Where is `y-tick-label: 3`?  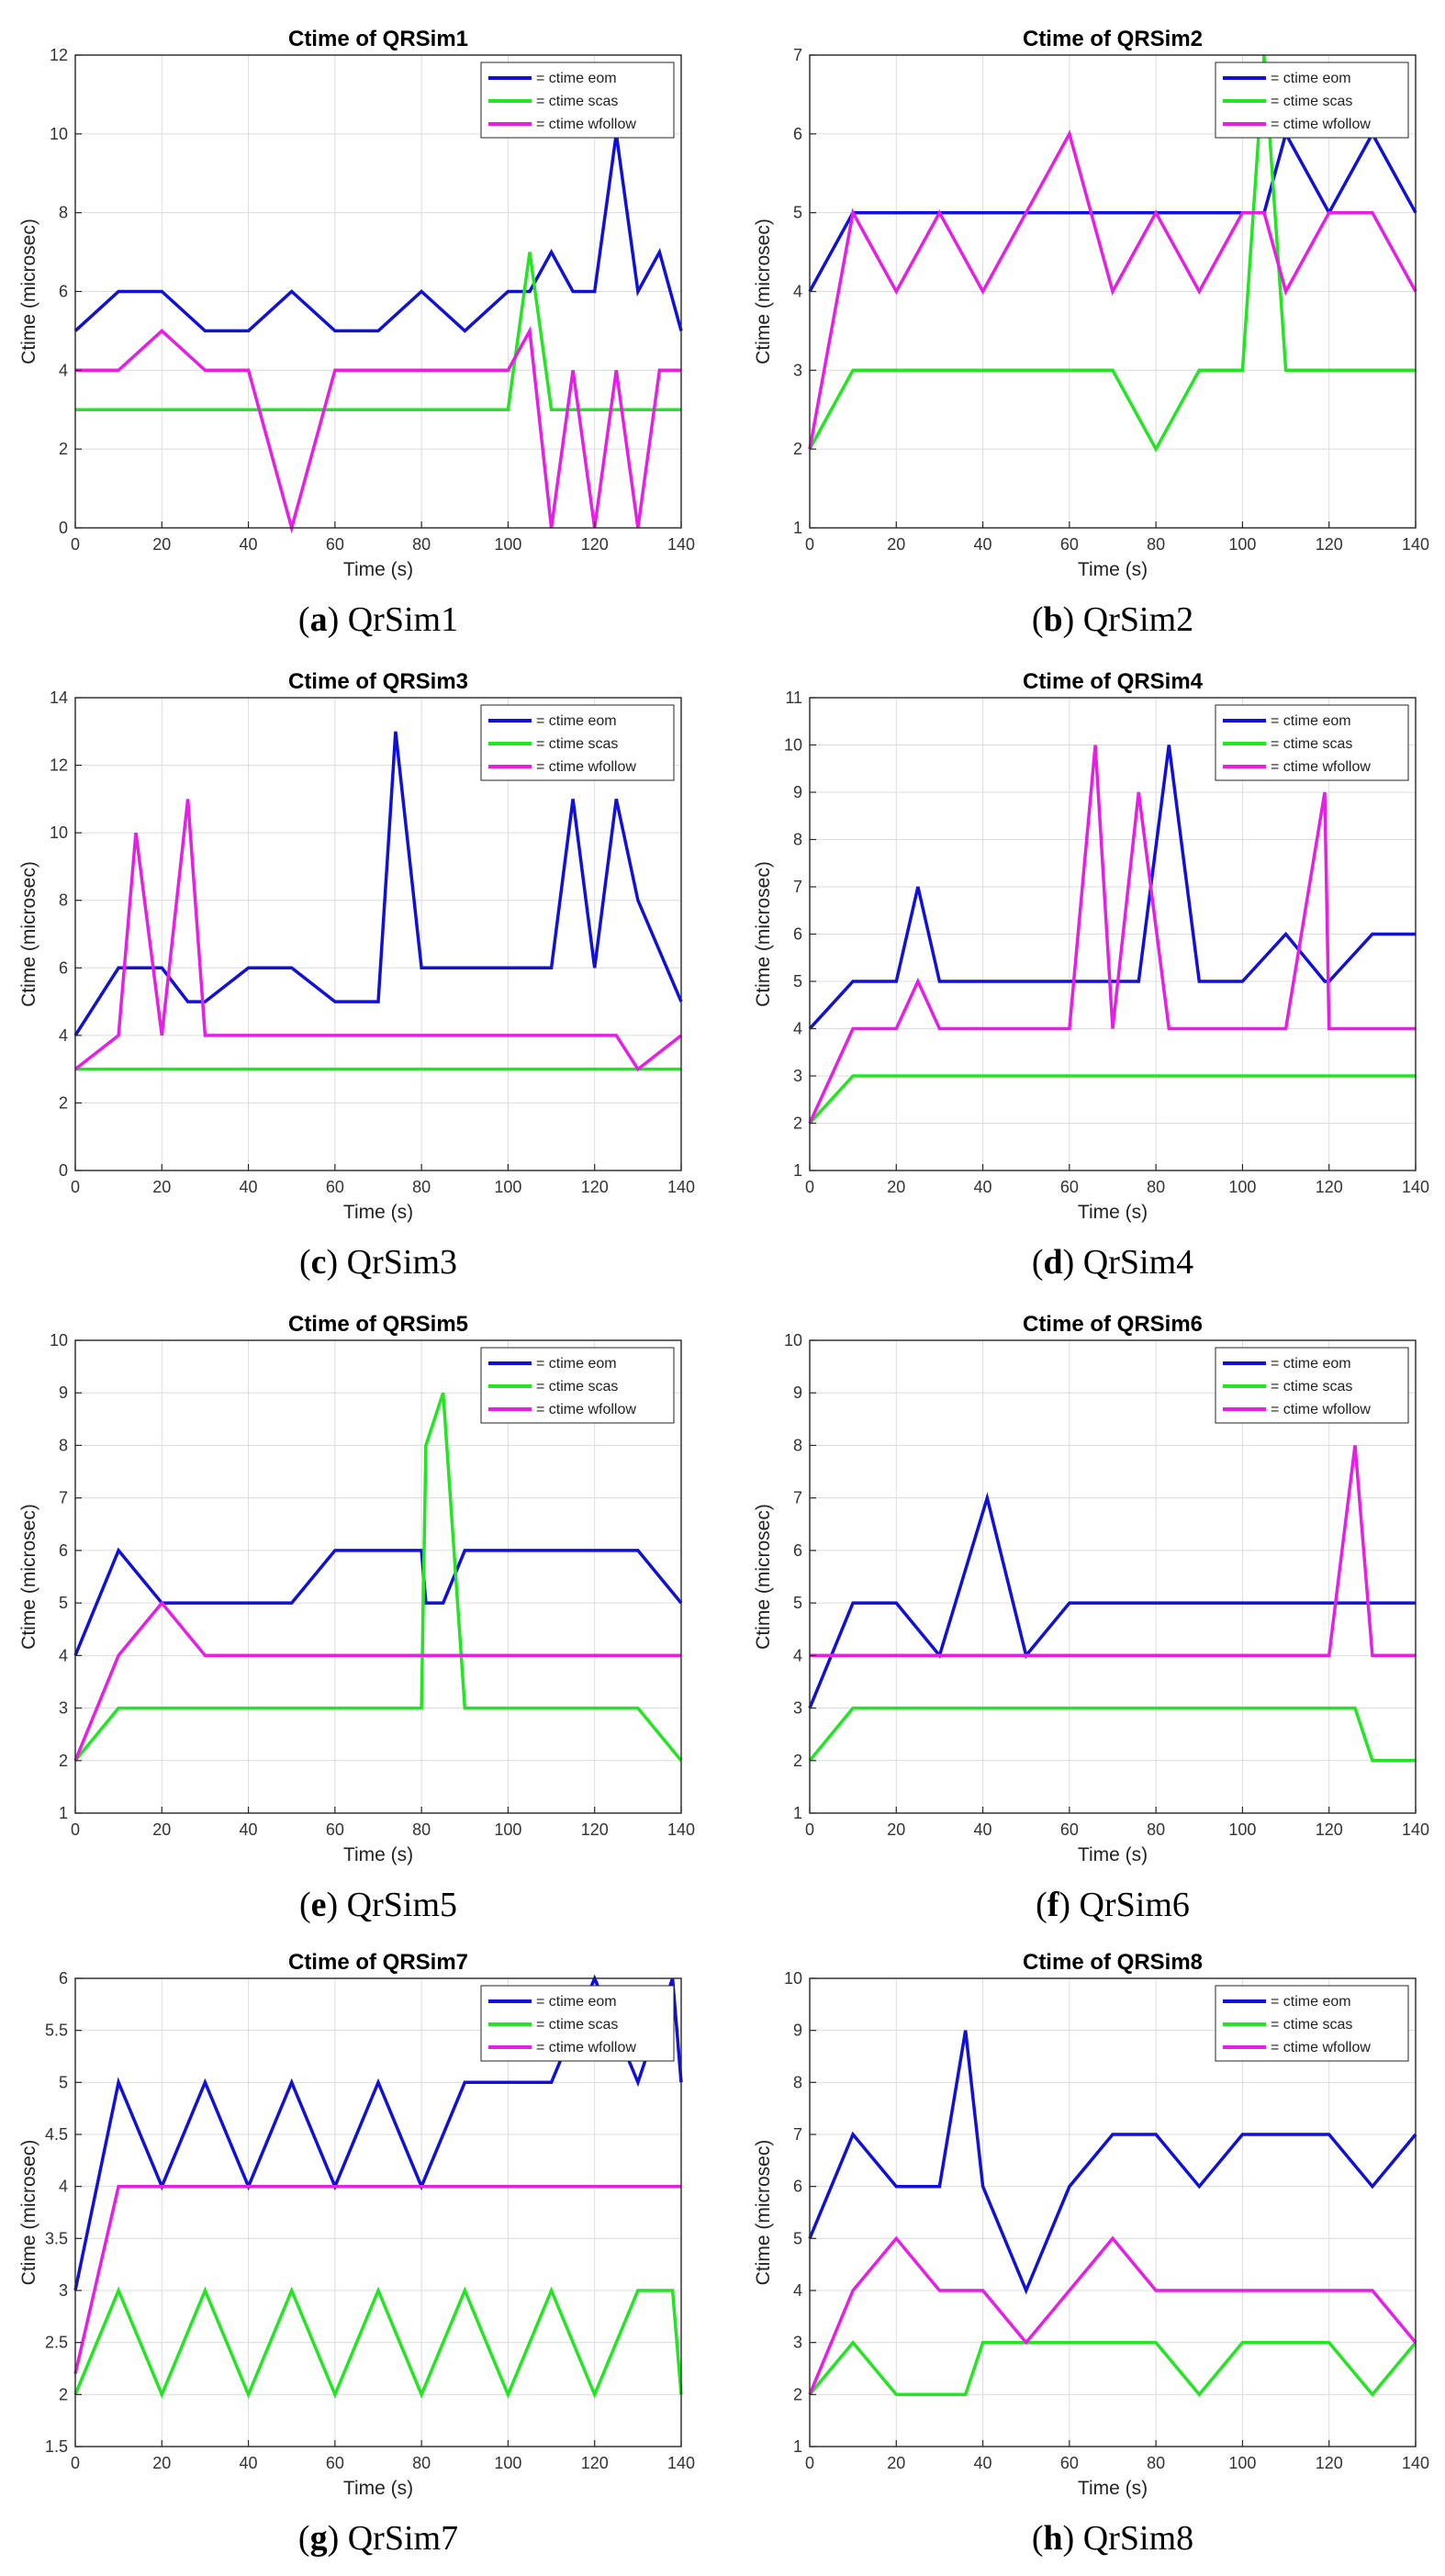
y-tick-label: 3 is located at coordinates (63, 1708).